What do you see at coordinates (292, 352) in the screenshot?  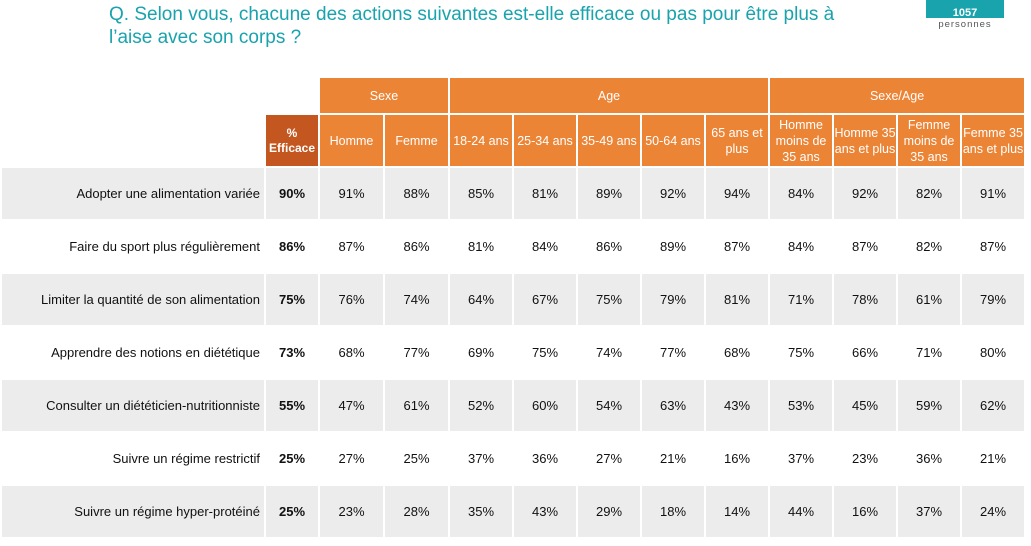 I see `row-total-efficace: 73%` at bounding box center [292, 352].